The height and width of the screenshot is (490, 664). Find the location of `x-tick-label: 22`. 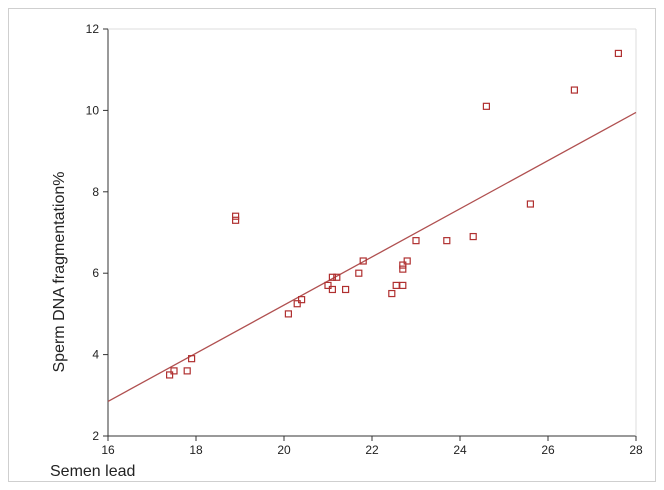

x-tick-label: 22 is located at coordinates (372, 450).